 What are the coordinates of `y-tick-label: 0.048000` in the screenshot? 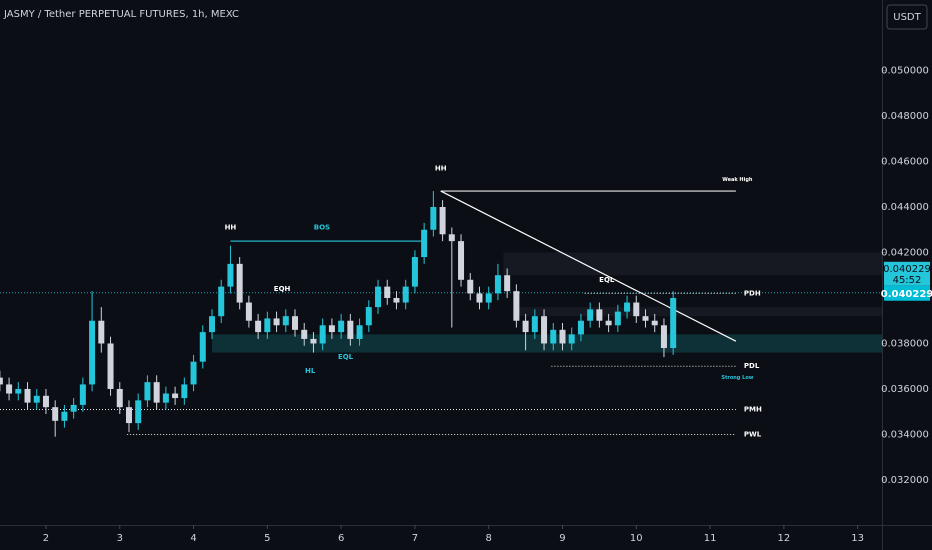 It's located at (905, 116).